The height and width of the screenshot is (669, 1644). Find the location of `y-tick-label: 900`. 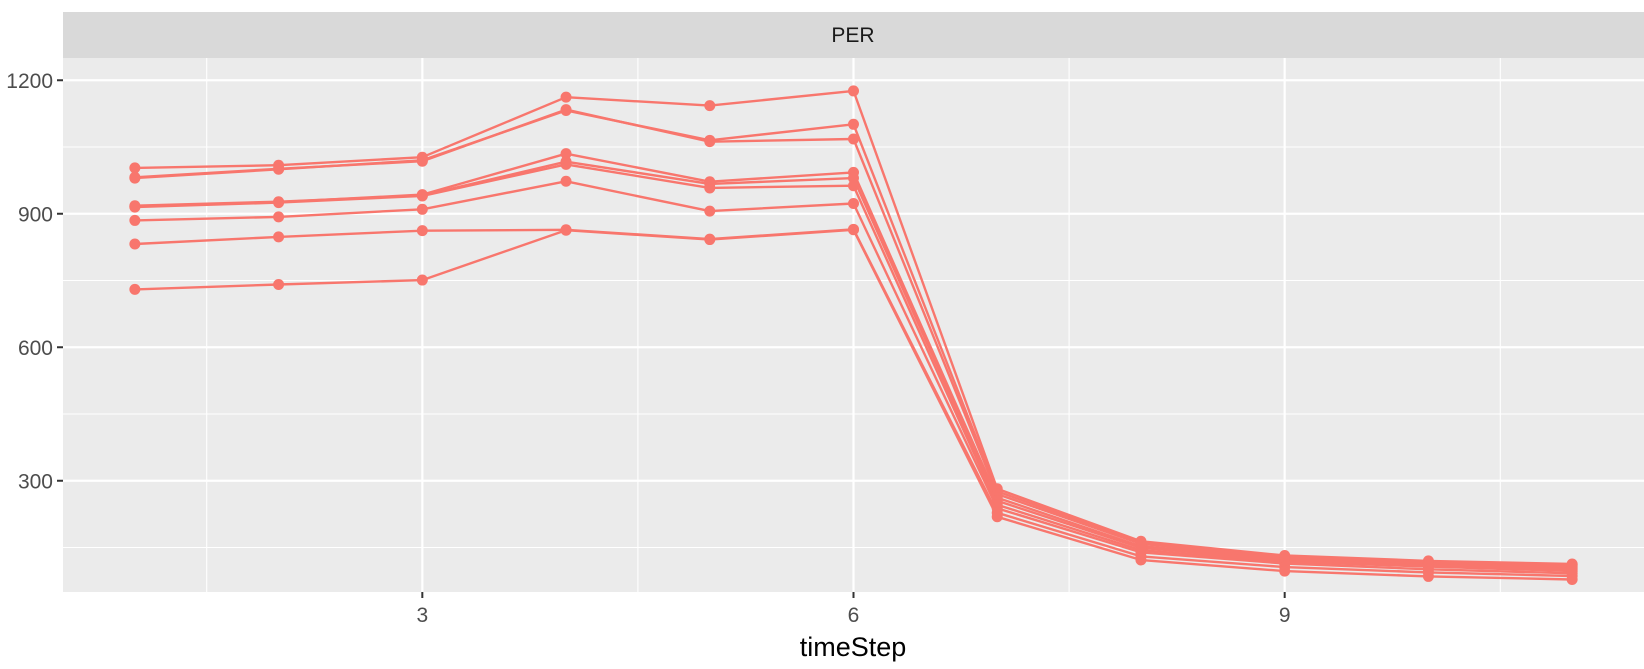

y-tick-label: 900 is located at coordinates (35, 214).